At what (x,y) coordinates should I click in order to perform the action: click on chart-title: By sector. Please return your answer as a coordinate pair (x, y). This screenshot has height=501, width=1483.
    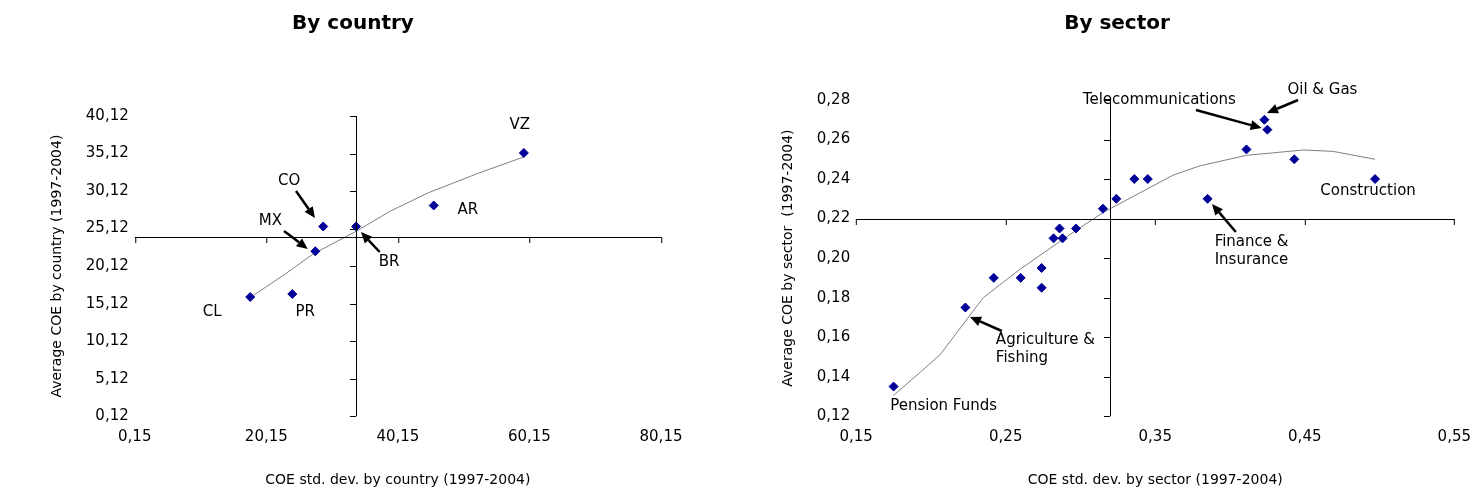
    Looking at the image, I should click on (1117, 22).